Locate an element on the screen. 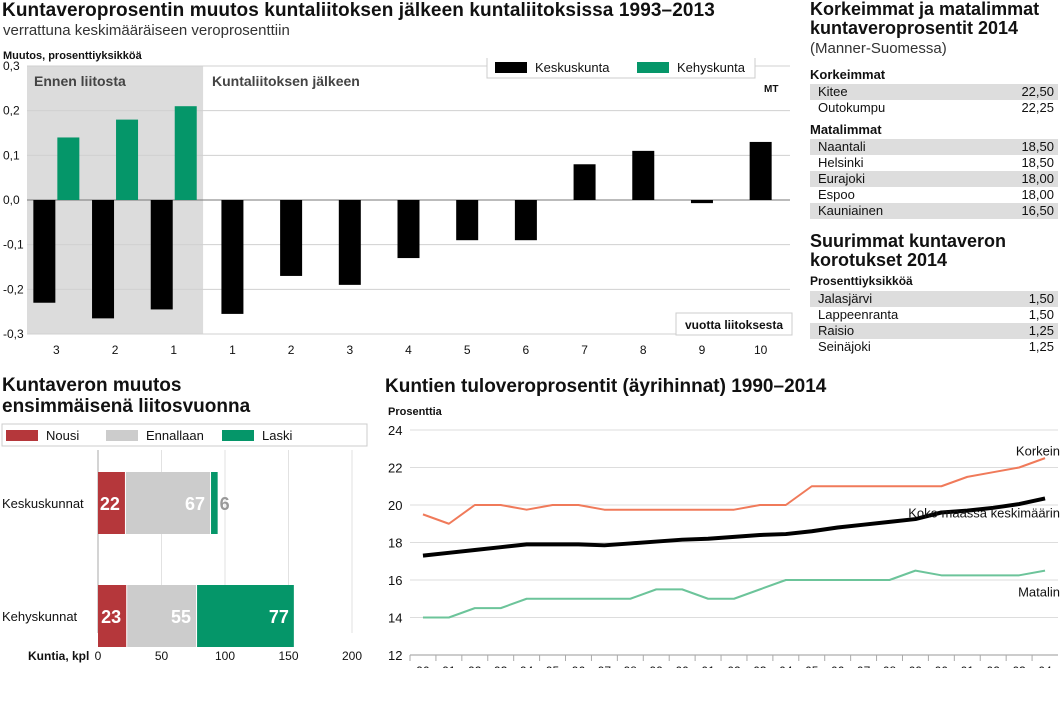  row-name: Raisio is located at coordinates (836, 330).